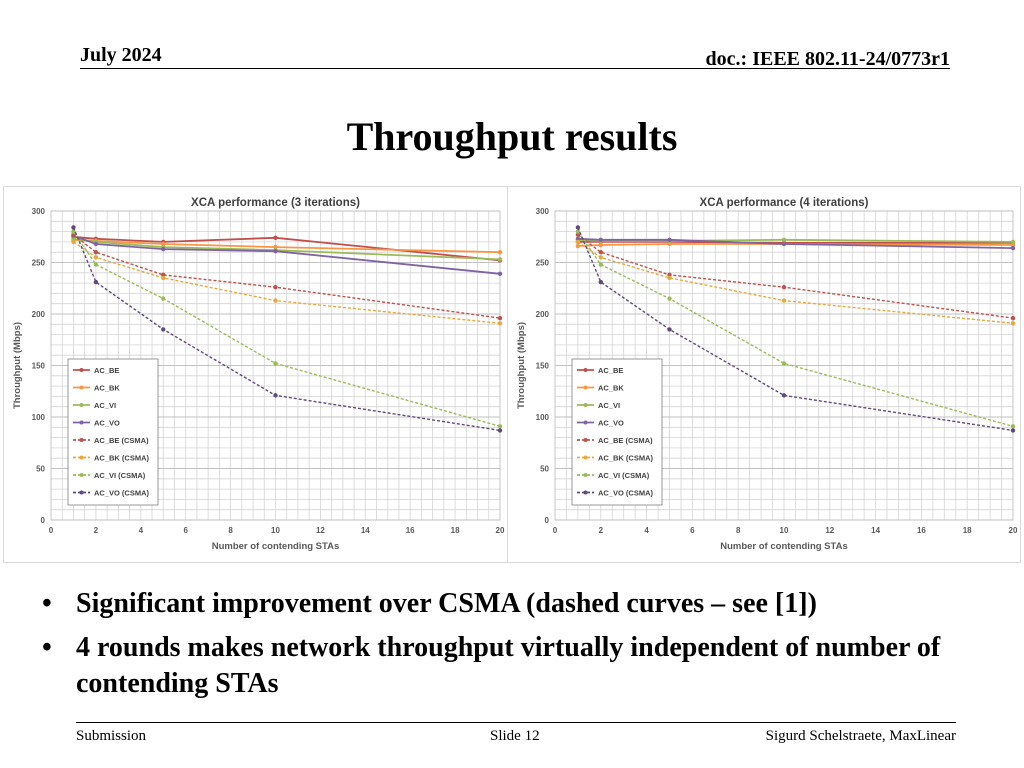  I want to click on x-tick-label: 10, so click(784, 530).